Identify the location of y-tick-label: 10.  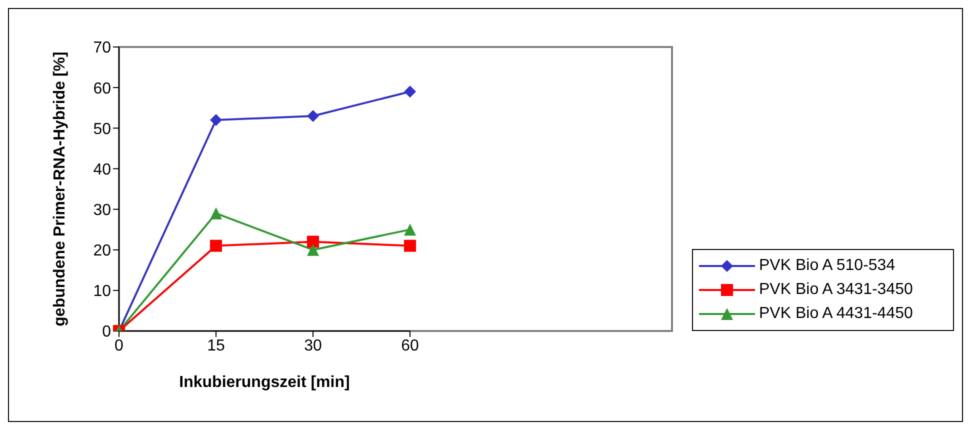
(102, 291).